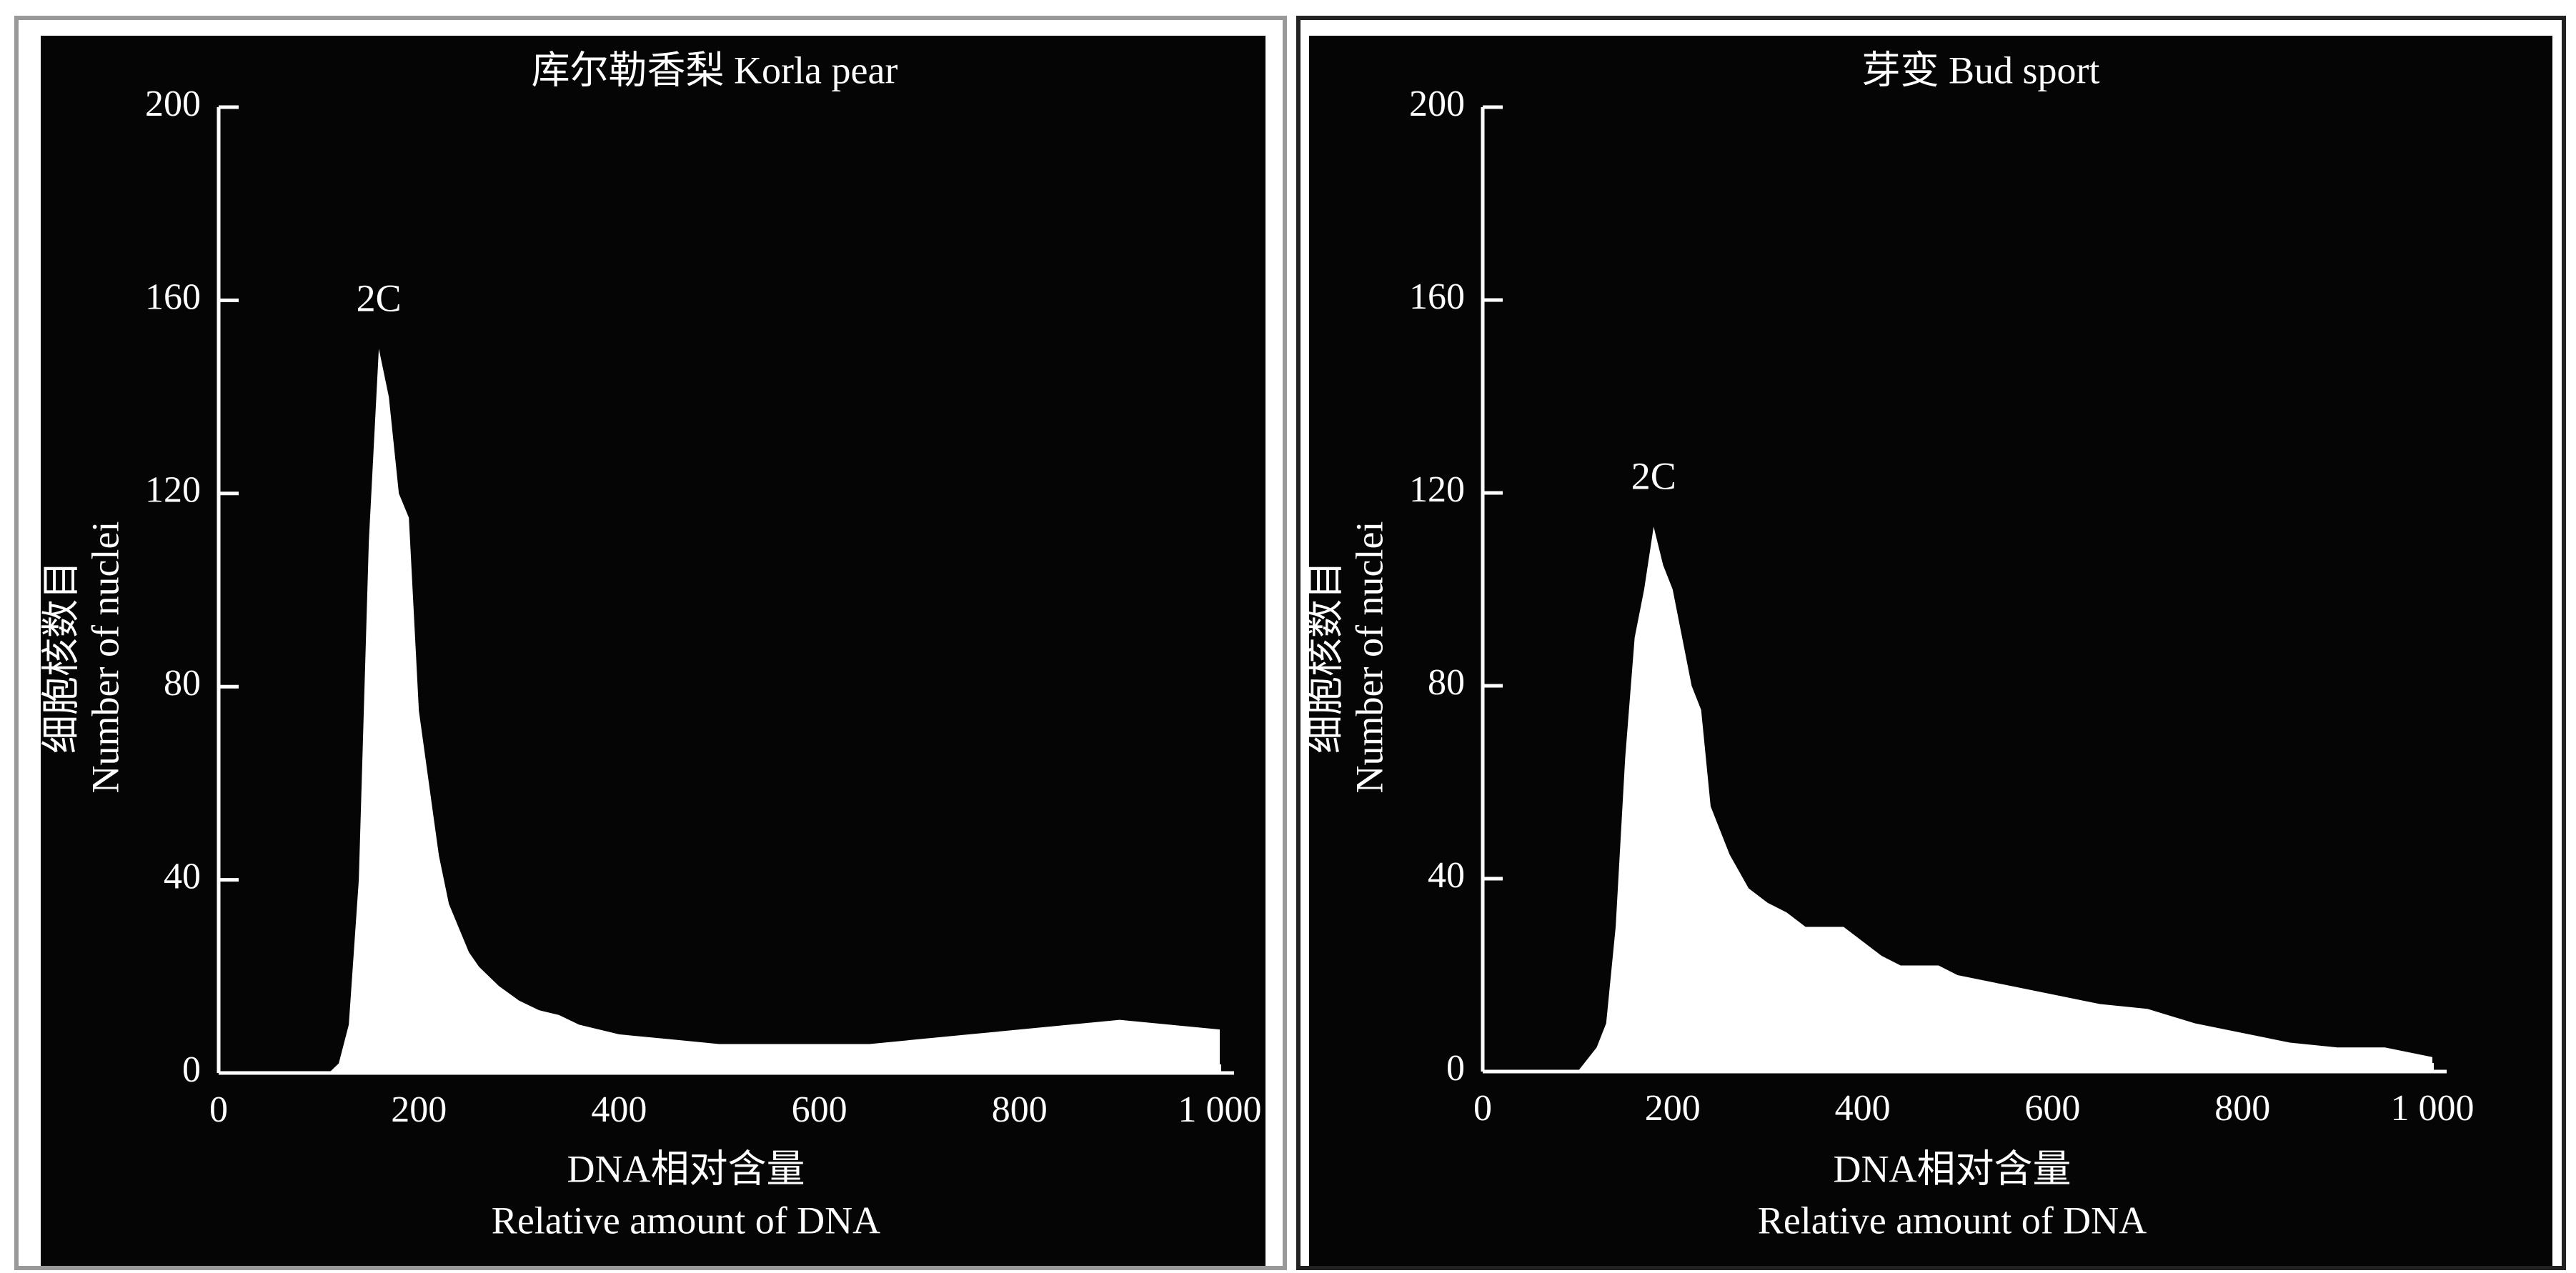 The height and width of the screenshot is (1273, 2576). I want to click on chart-title: 库尔勒香梨 Korla pear, so click(715, 70).